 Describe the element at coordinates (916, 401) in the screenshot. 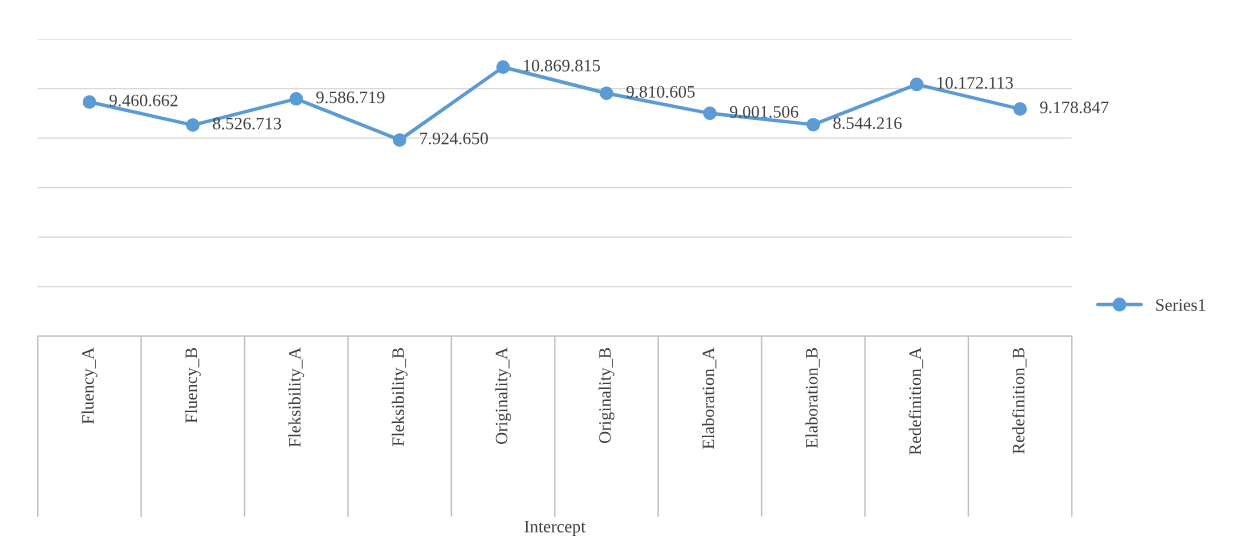

I see `x-tick-label: Redefinition_A` at that location.